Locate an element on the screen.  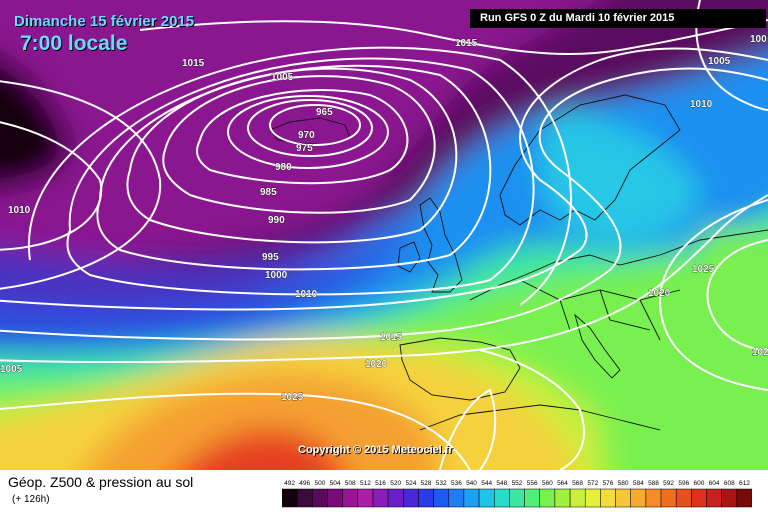
scale-tick-label: 500 is located at coordinates (319, 483).